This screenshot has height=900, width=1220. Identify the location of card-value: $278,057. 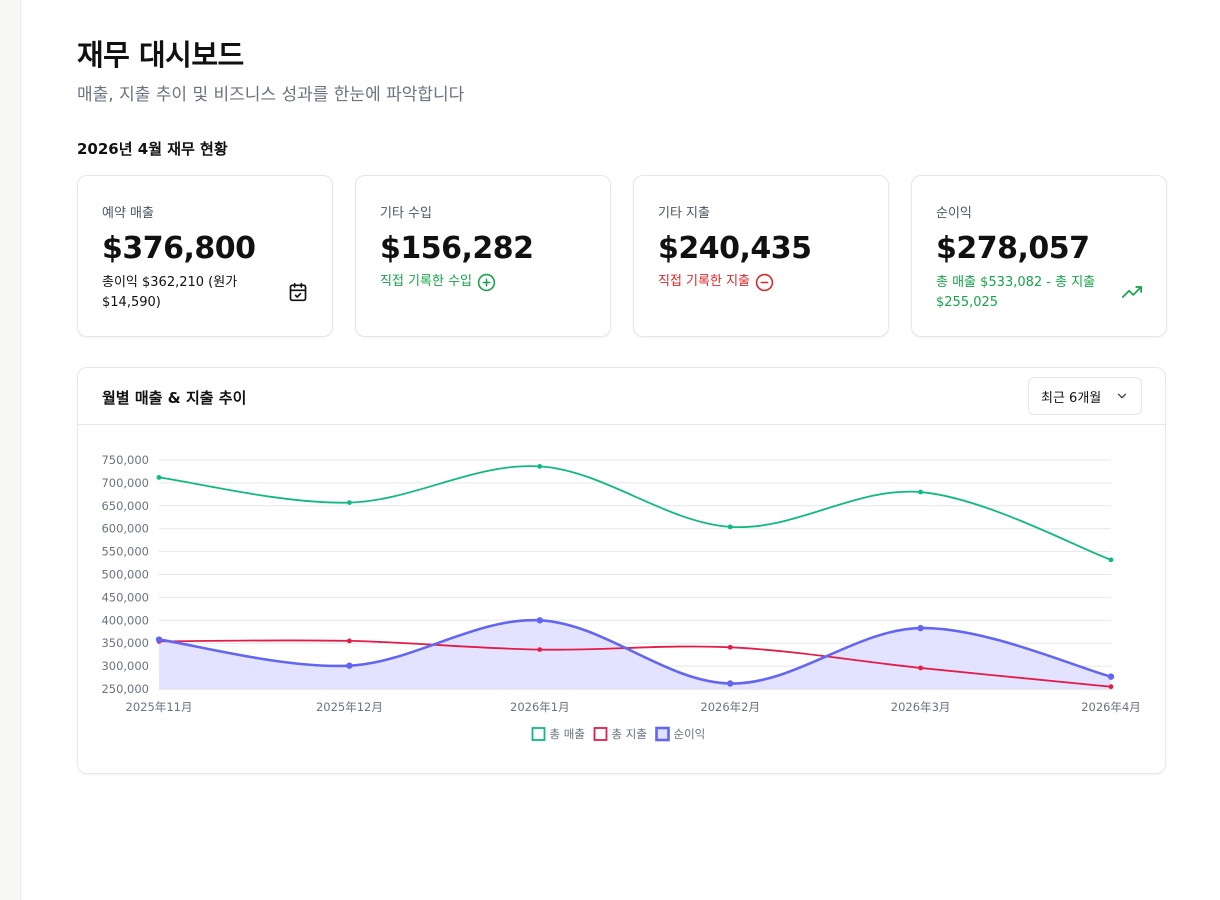
(1013, 248).